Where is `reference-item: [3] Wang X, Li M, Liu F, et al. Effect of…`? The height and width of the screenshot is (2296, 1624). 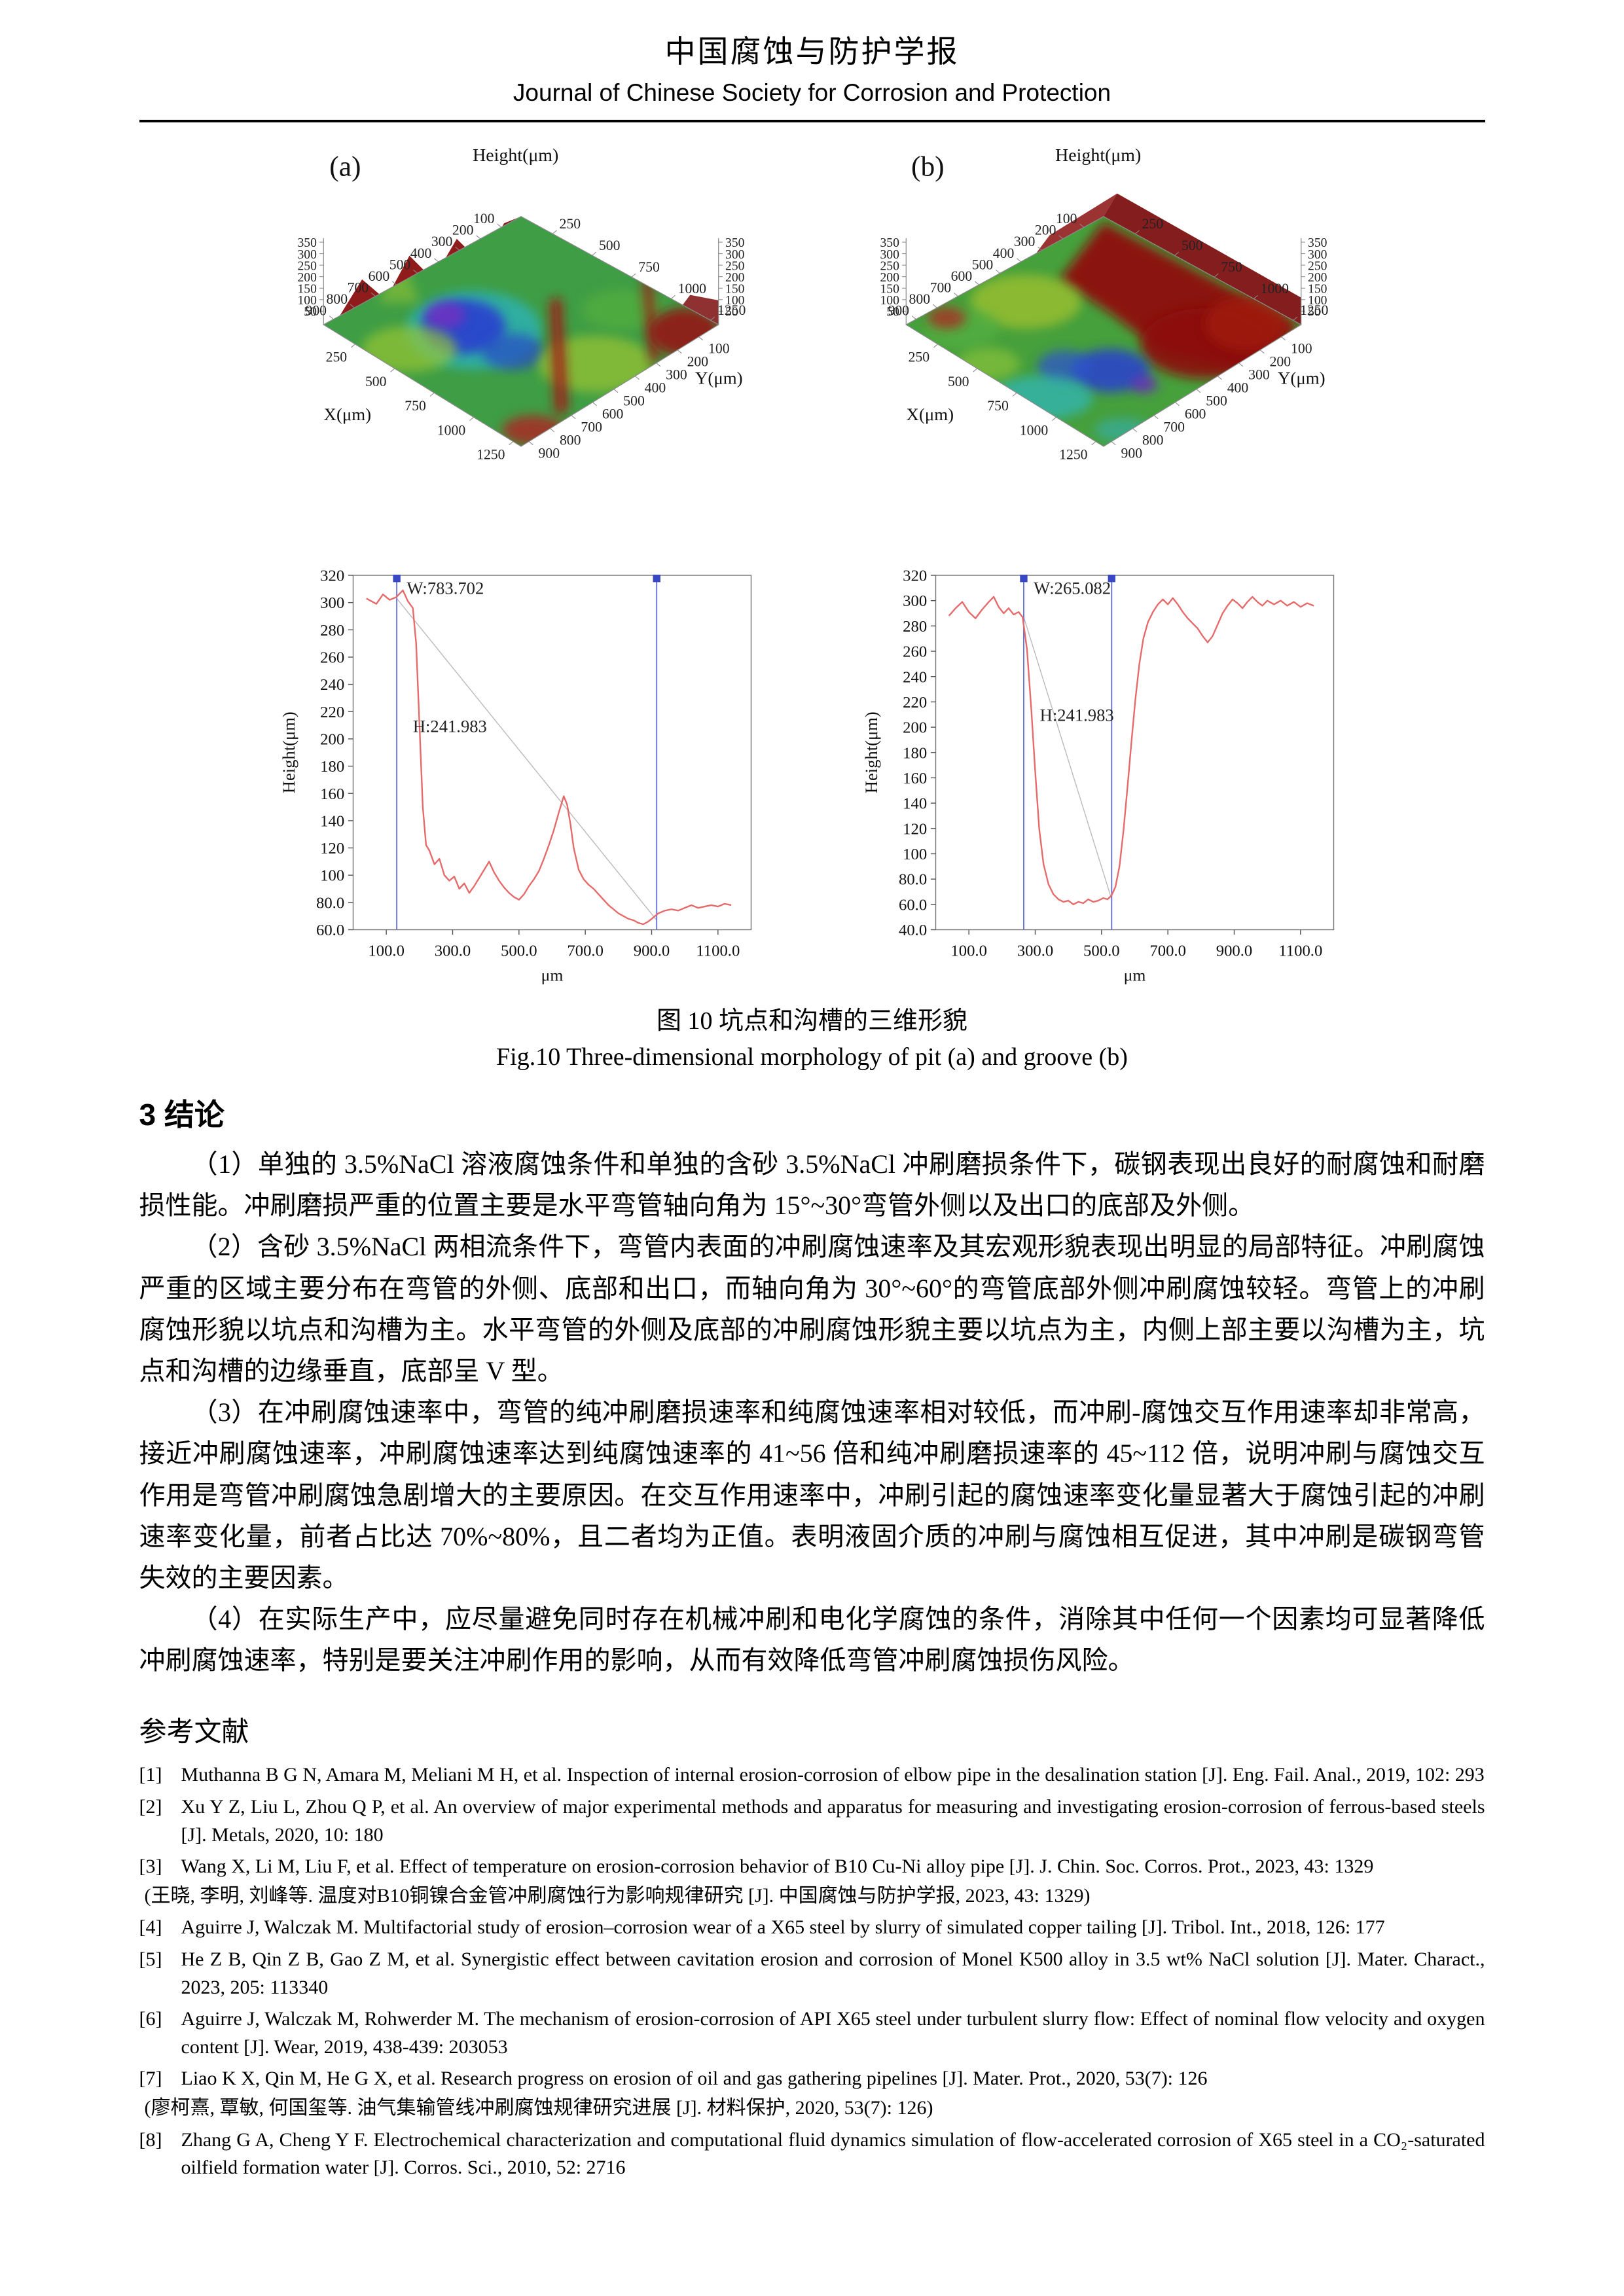
reference-item: [3] Wang X, Li M, Liu F, et al. Effect of… is located at coordinates (812, 1867).